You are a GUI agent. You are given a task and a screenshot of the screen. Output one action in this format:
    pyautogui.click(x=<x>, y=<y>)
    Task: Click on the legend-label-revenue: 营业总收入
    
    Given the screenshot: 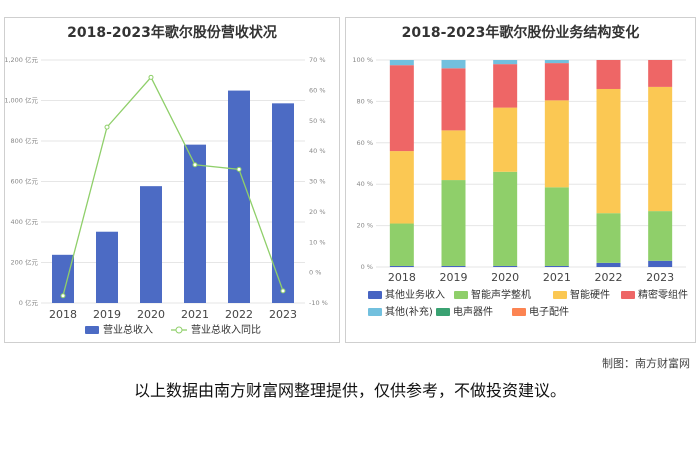 What is the action you would take?
    pyautogui.click(x=128, y=329)
    